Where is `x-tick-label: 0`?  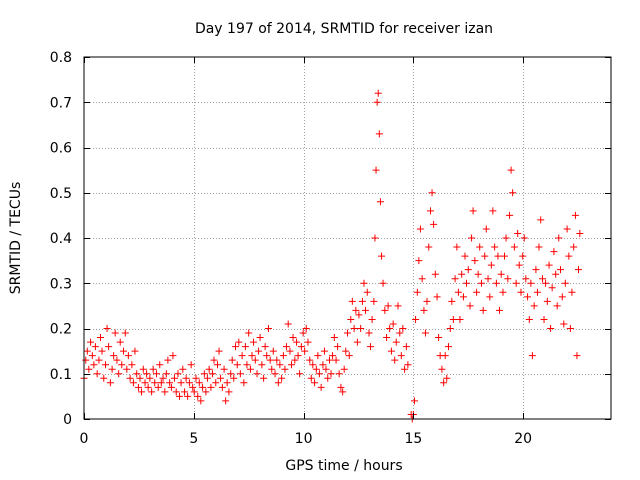 x-tick-label: 0 is located at coordinates (84, 439).